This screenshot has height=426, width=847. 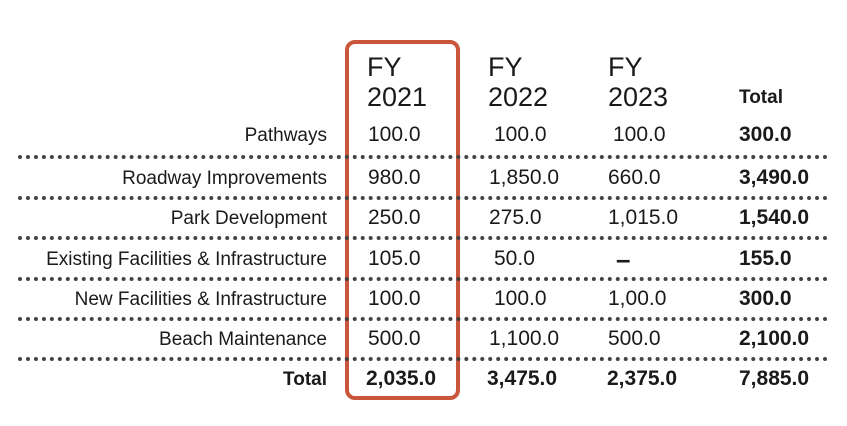 I want to click on cell-total-fy2023: 2,375.0, so click(x=642, y=378).